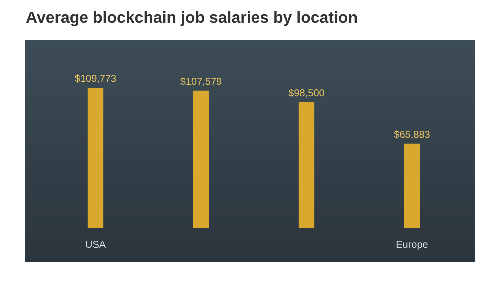 The width and height of the screenshot is (500, 300). Describe the element at coordinates (201, 82) in the screenshot. I see `data-label: $107,579` at that location.